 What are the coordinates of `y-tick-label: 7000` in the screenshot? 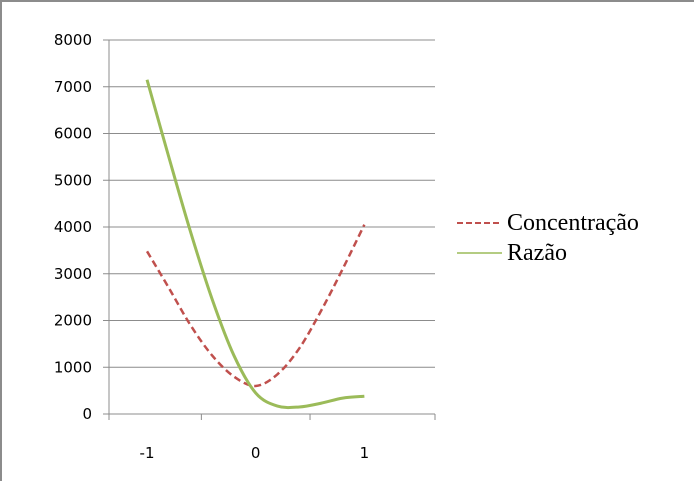 It's located at (73, 87).